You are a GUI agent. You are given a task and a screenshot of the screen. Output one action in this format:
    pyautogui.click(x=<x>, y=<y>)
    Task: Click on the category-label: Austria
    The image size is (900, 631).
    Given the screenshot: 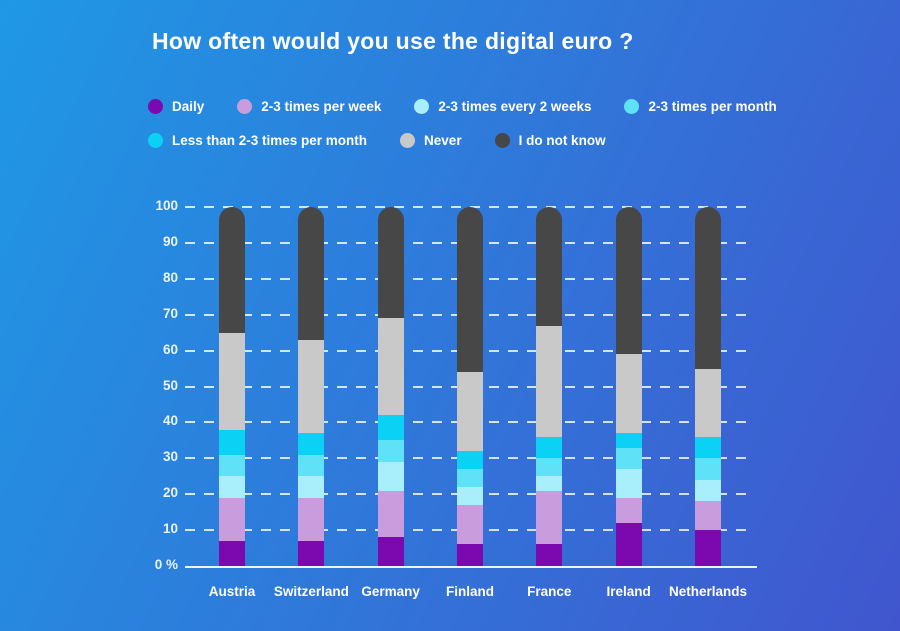 What is the action you would take?
    pyautogui.click(x=232, y=591)
    